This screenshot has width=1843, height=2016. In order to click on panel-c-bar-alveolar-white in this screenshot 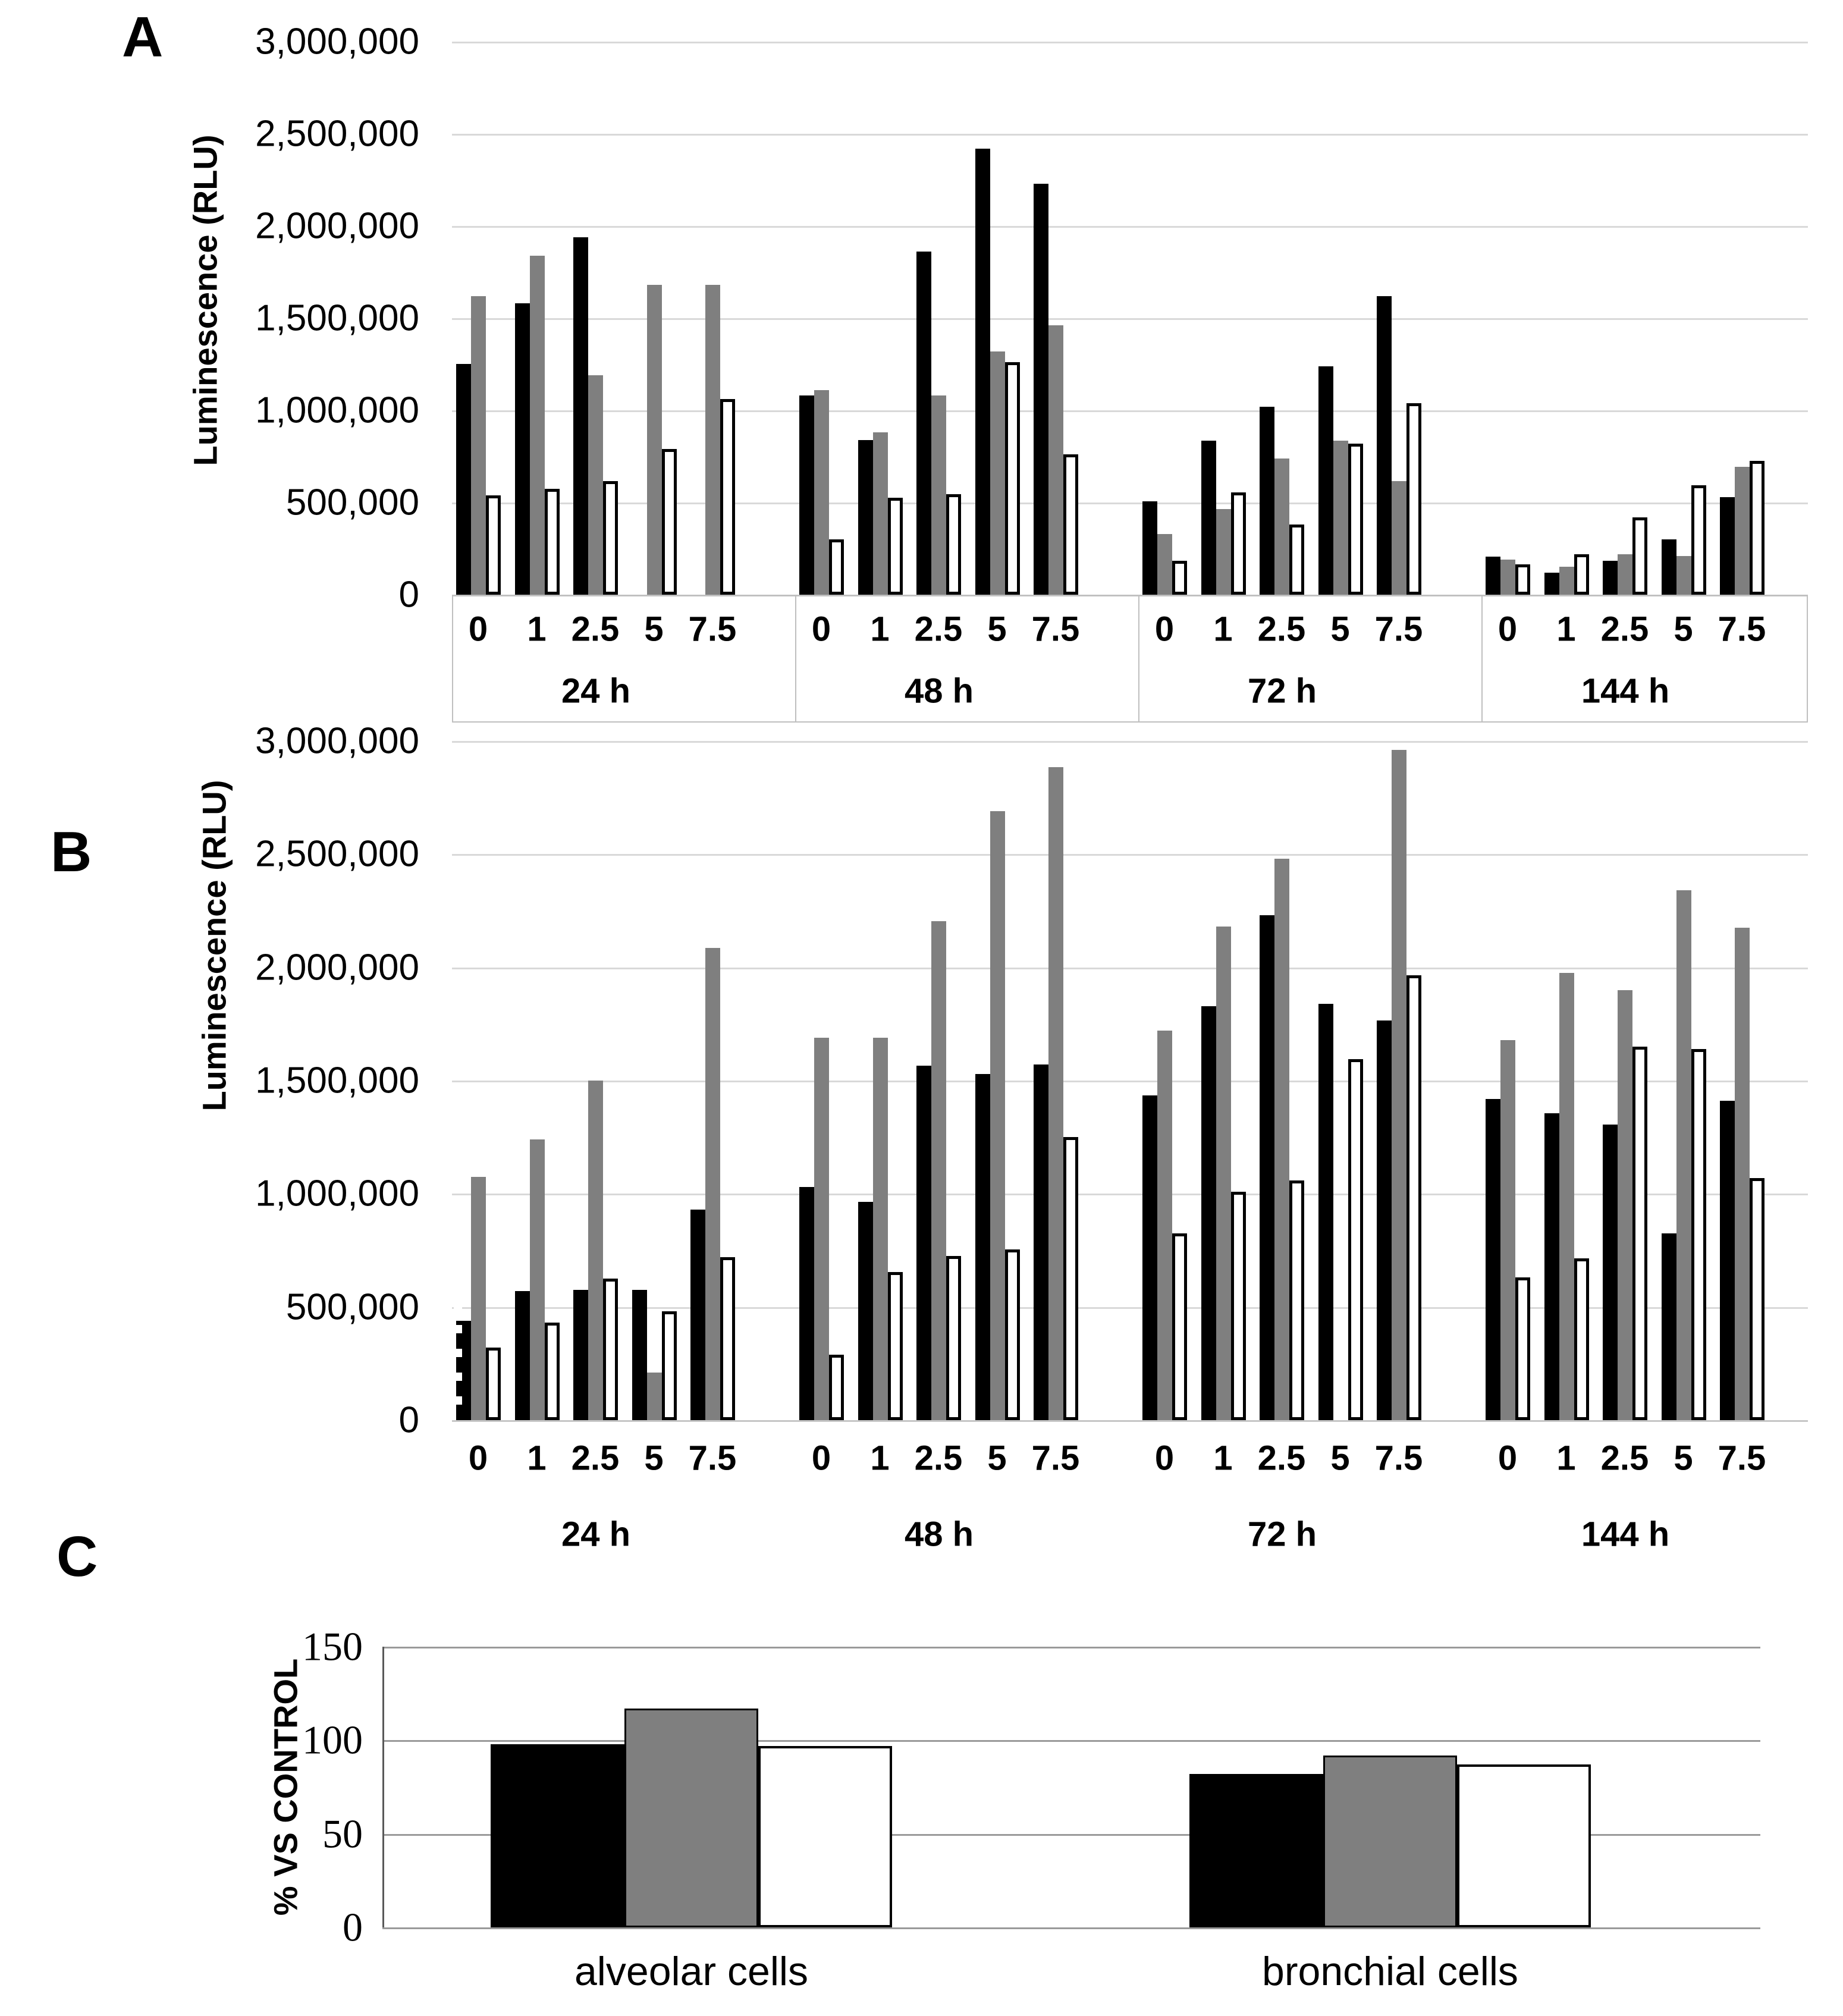, I will do `click(825, 1836)`.